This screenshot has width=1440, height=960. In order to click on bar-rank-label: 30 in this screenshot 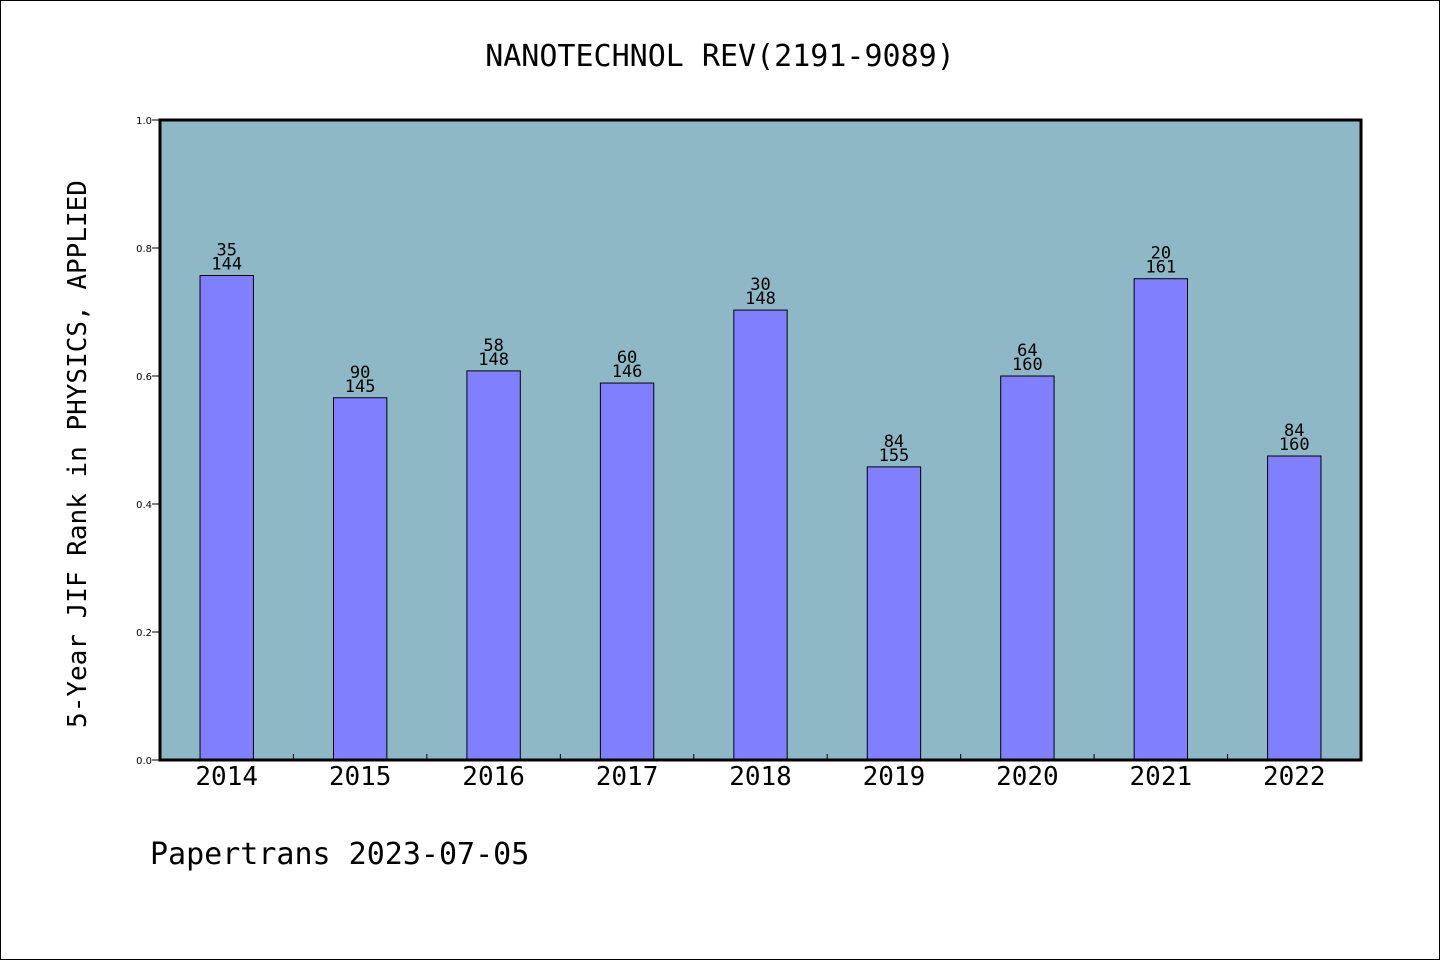, I will do `click(760, 285)`.